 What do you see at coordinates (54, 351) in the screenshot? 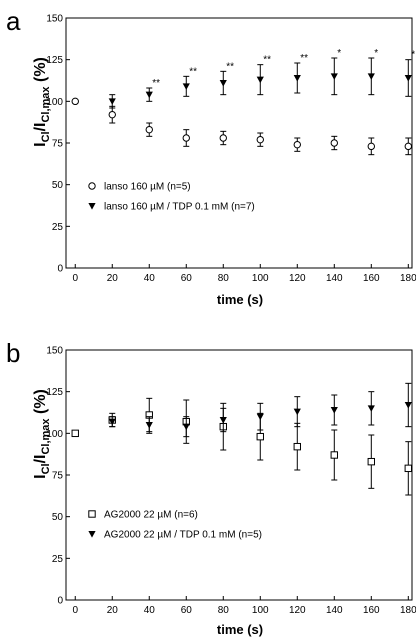
I see `panel-b-y-tick-label: 150` at bounding box center [54, 351].